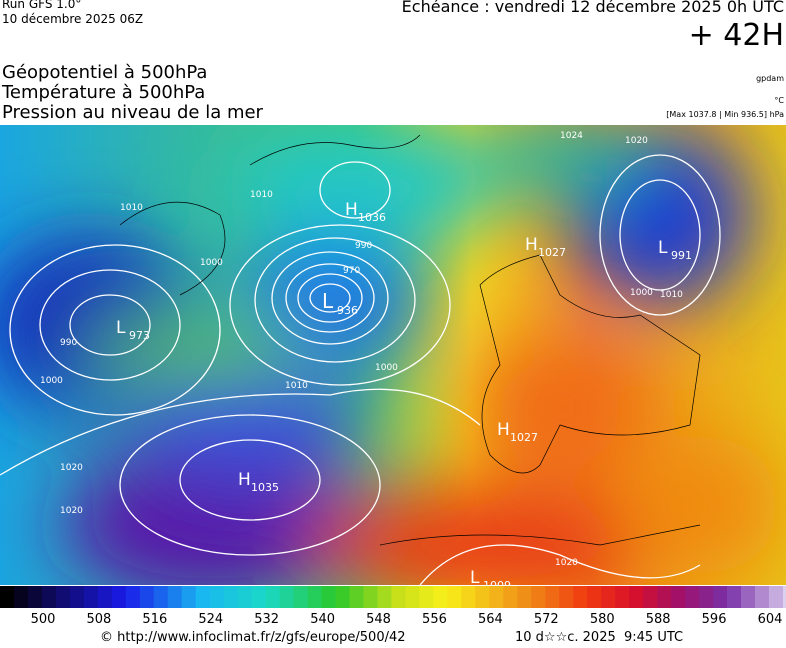  Describe the element at coordinates (347, 310) in the screenshot. I see `center-value: 936` at that location.